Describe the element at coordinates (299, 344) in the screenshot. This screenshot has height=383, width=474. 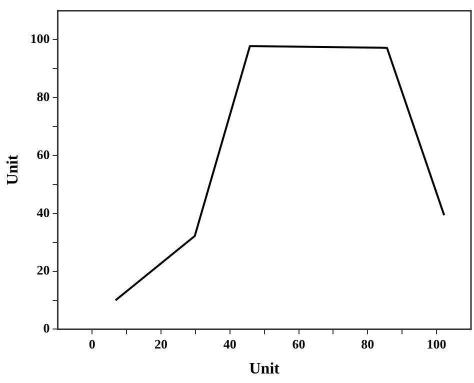
I see `x-tick-label: 60` at that location.